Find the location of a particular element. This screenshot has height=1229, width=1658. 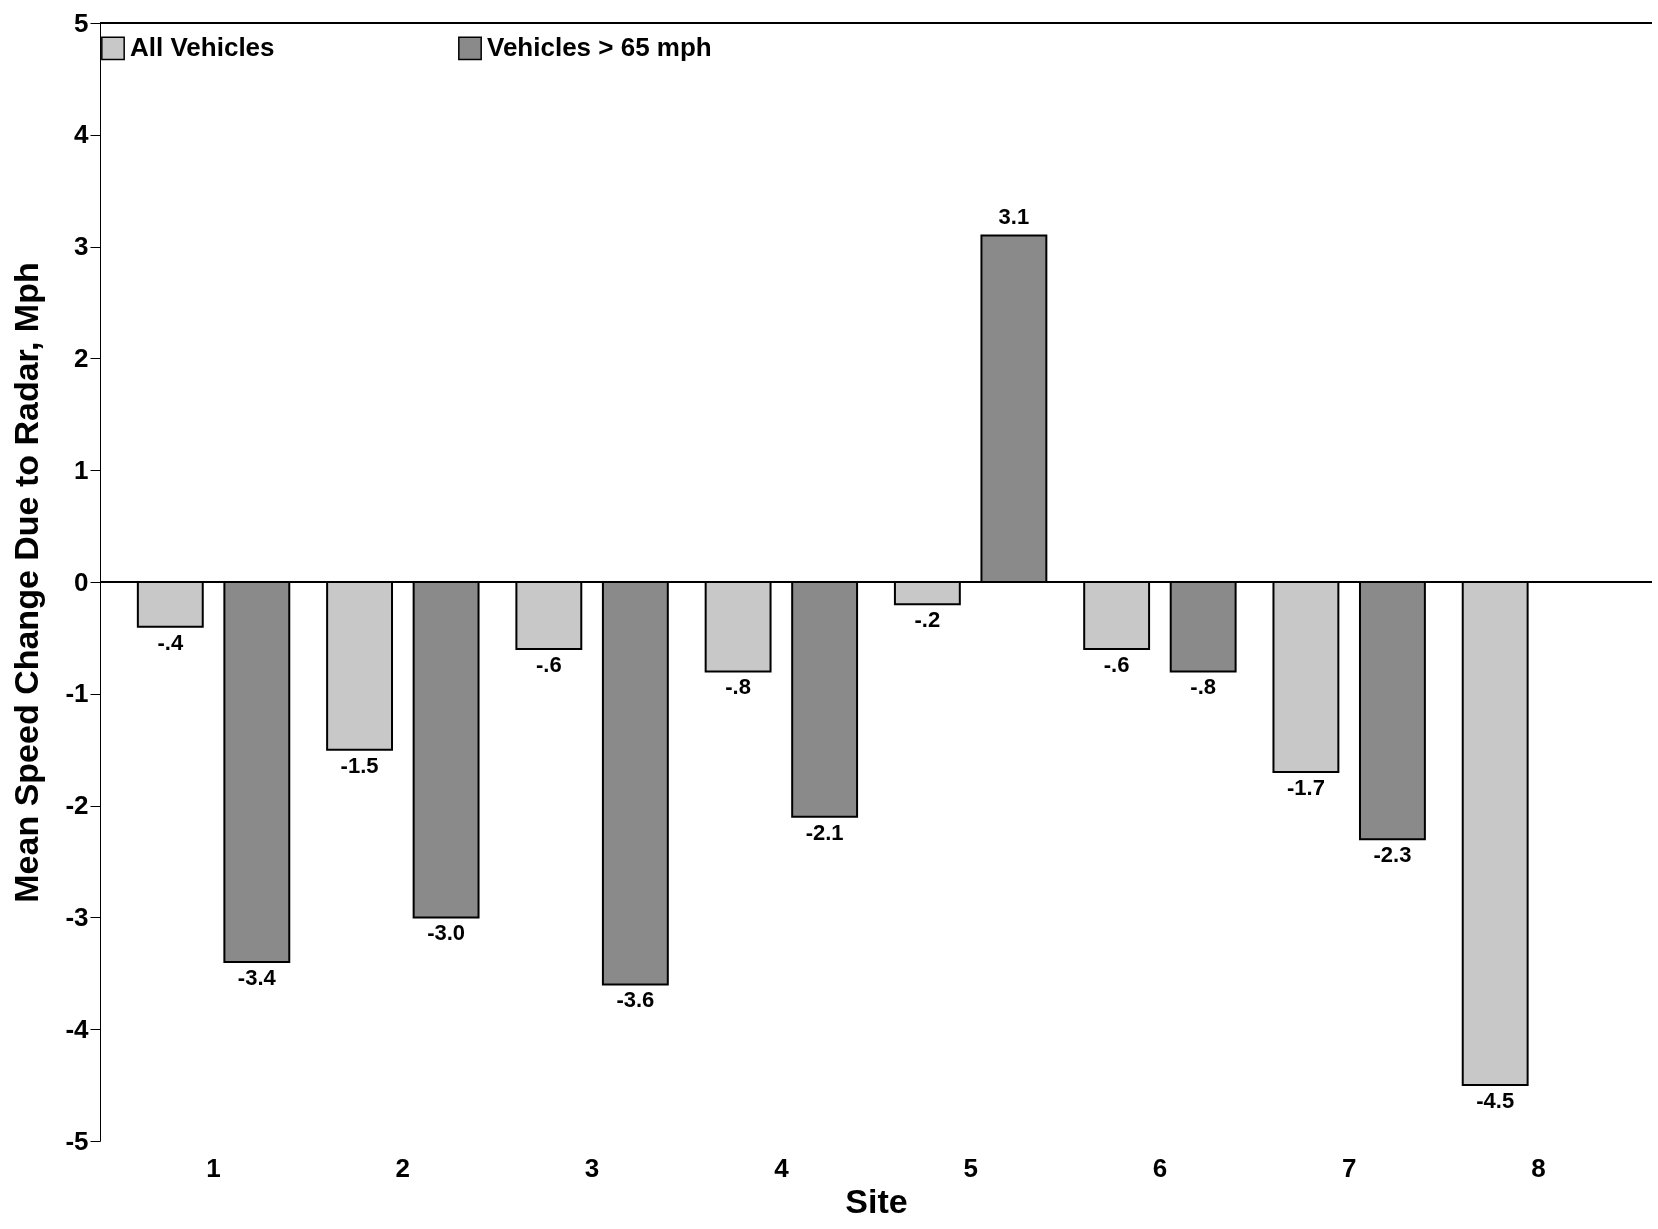

x-tick-label: 6 is located at coordinates (1160, 1167).